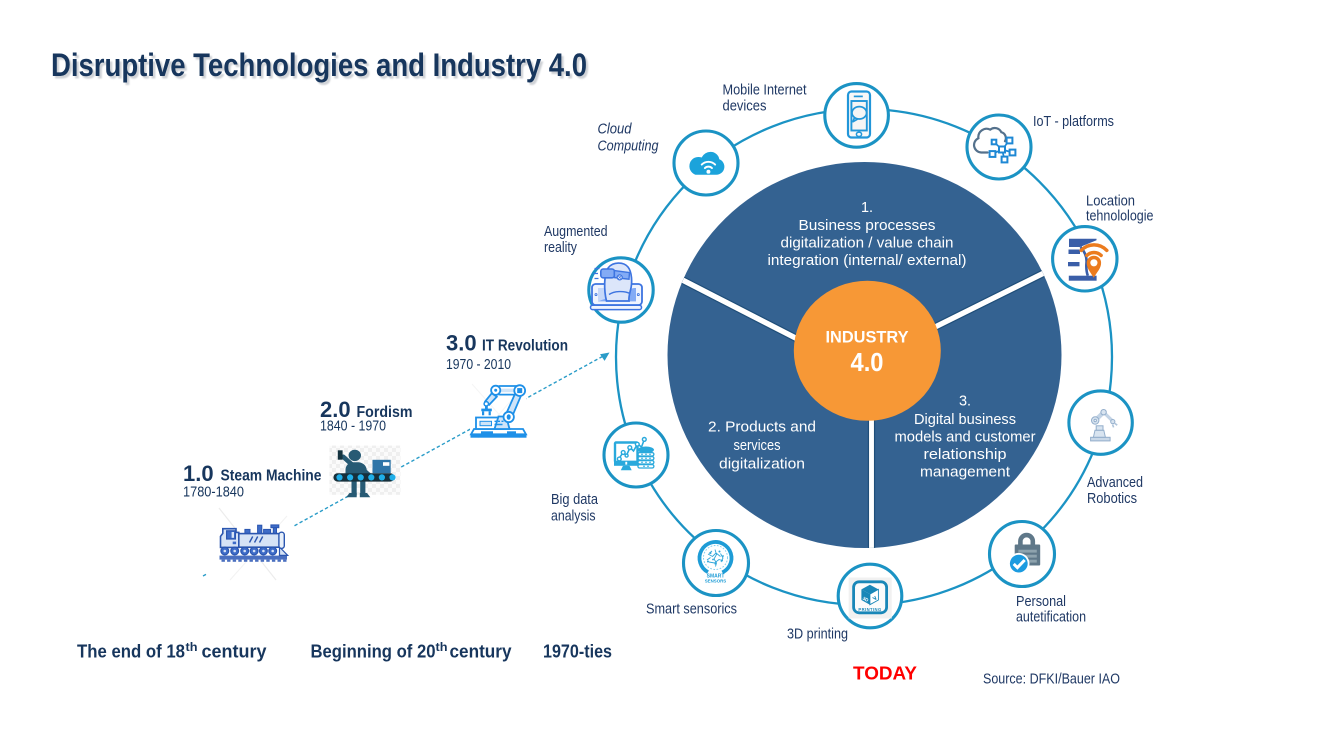 Image resolution: width=1333 pixels, height=750 pixels. What do you see at coordinates (1120, 217) in the screenshot?
I see `svg-text: tehnolologie` at bounding box center [1120, 217].